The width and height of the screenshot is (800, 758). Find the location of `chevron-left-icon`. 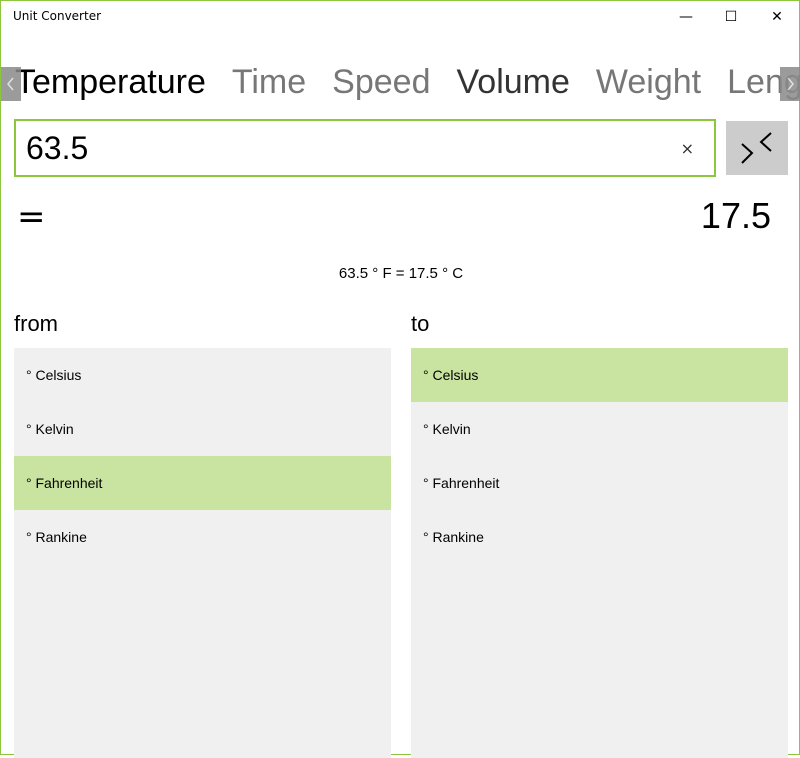

chevron-left-icon is located at coordinates (10, 84).